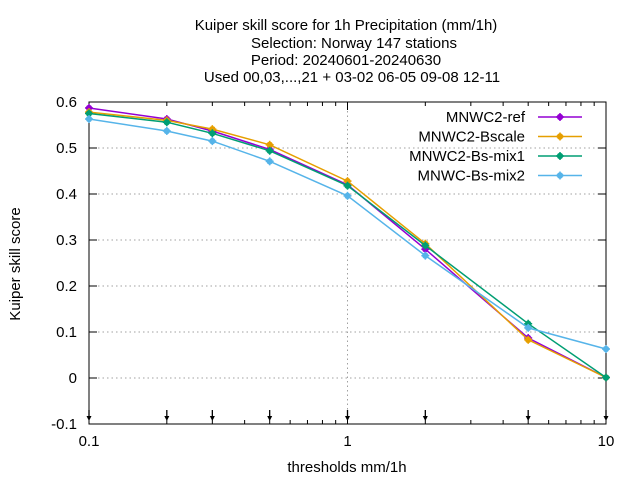  I want to click on title-line-2: Selection: Norway 147 stations, so click(354, 43).